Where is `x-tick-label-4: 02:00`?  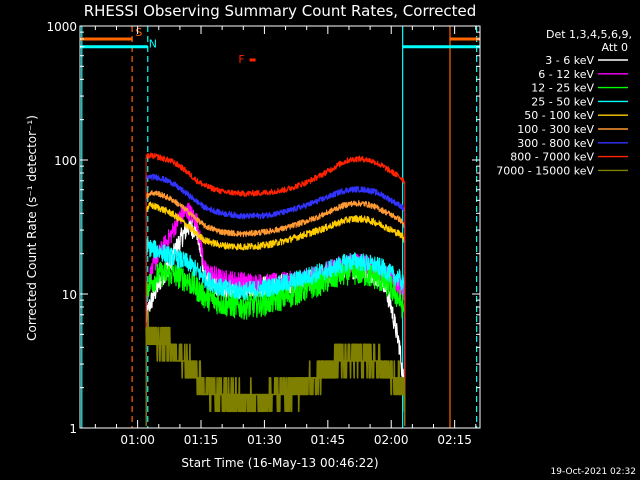
x-tick-label-4: 02:00 is located at coordinates (391, 440).